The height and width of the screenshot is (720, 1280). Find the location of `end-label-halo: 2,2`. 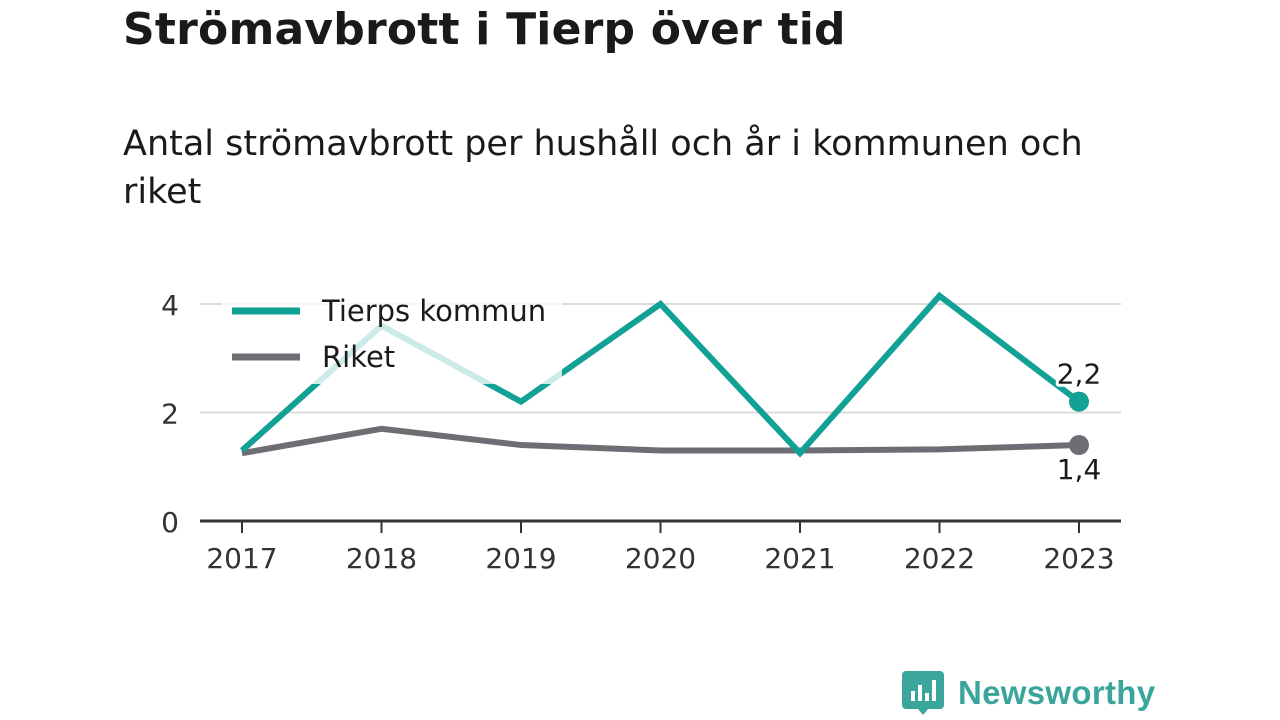

end-label-halo: 2,2 is located at coordinates (1079, 374).